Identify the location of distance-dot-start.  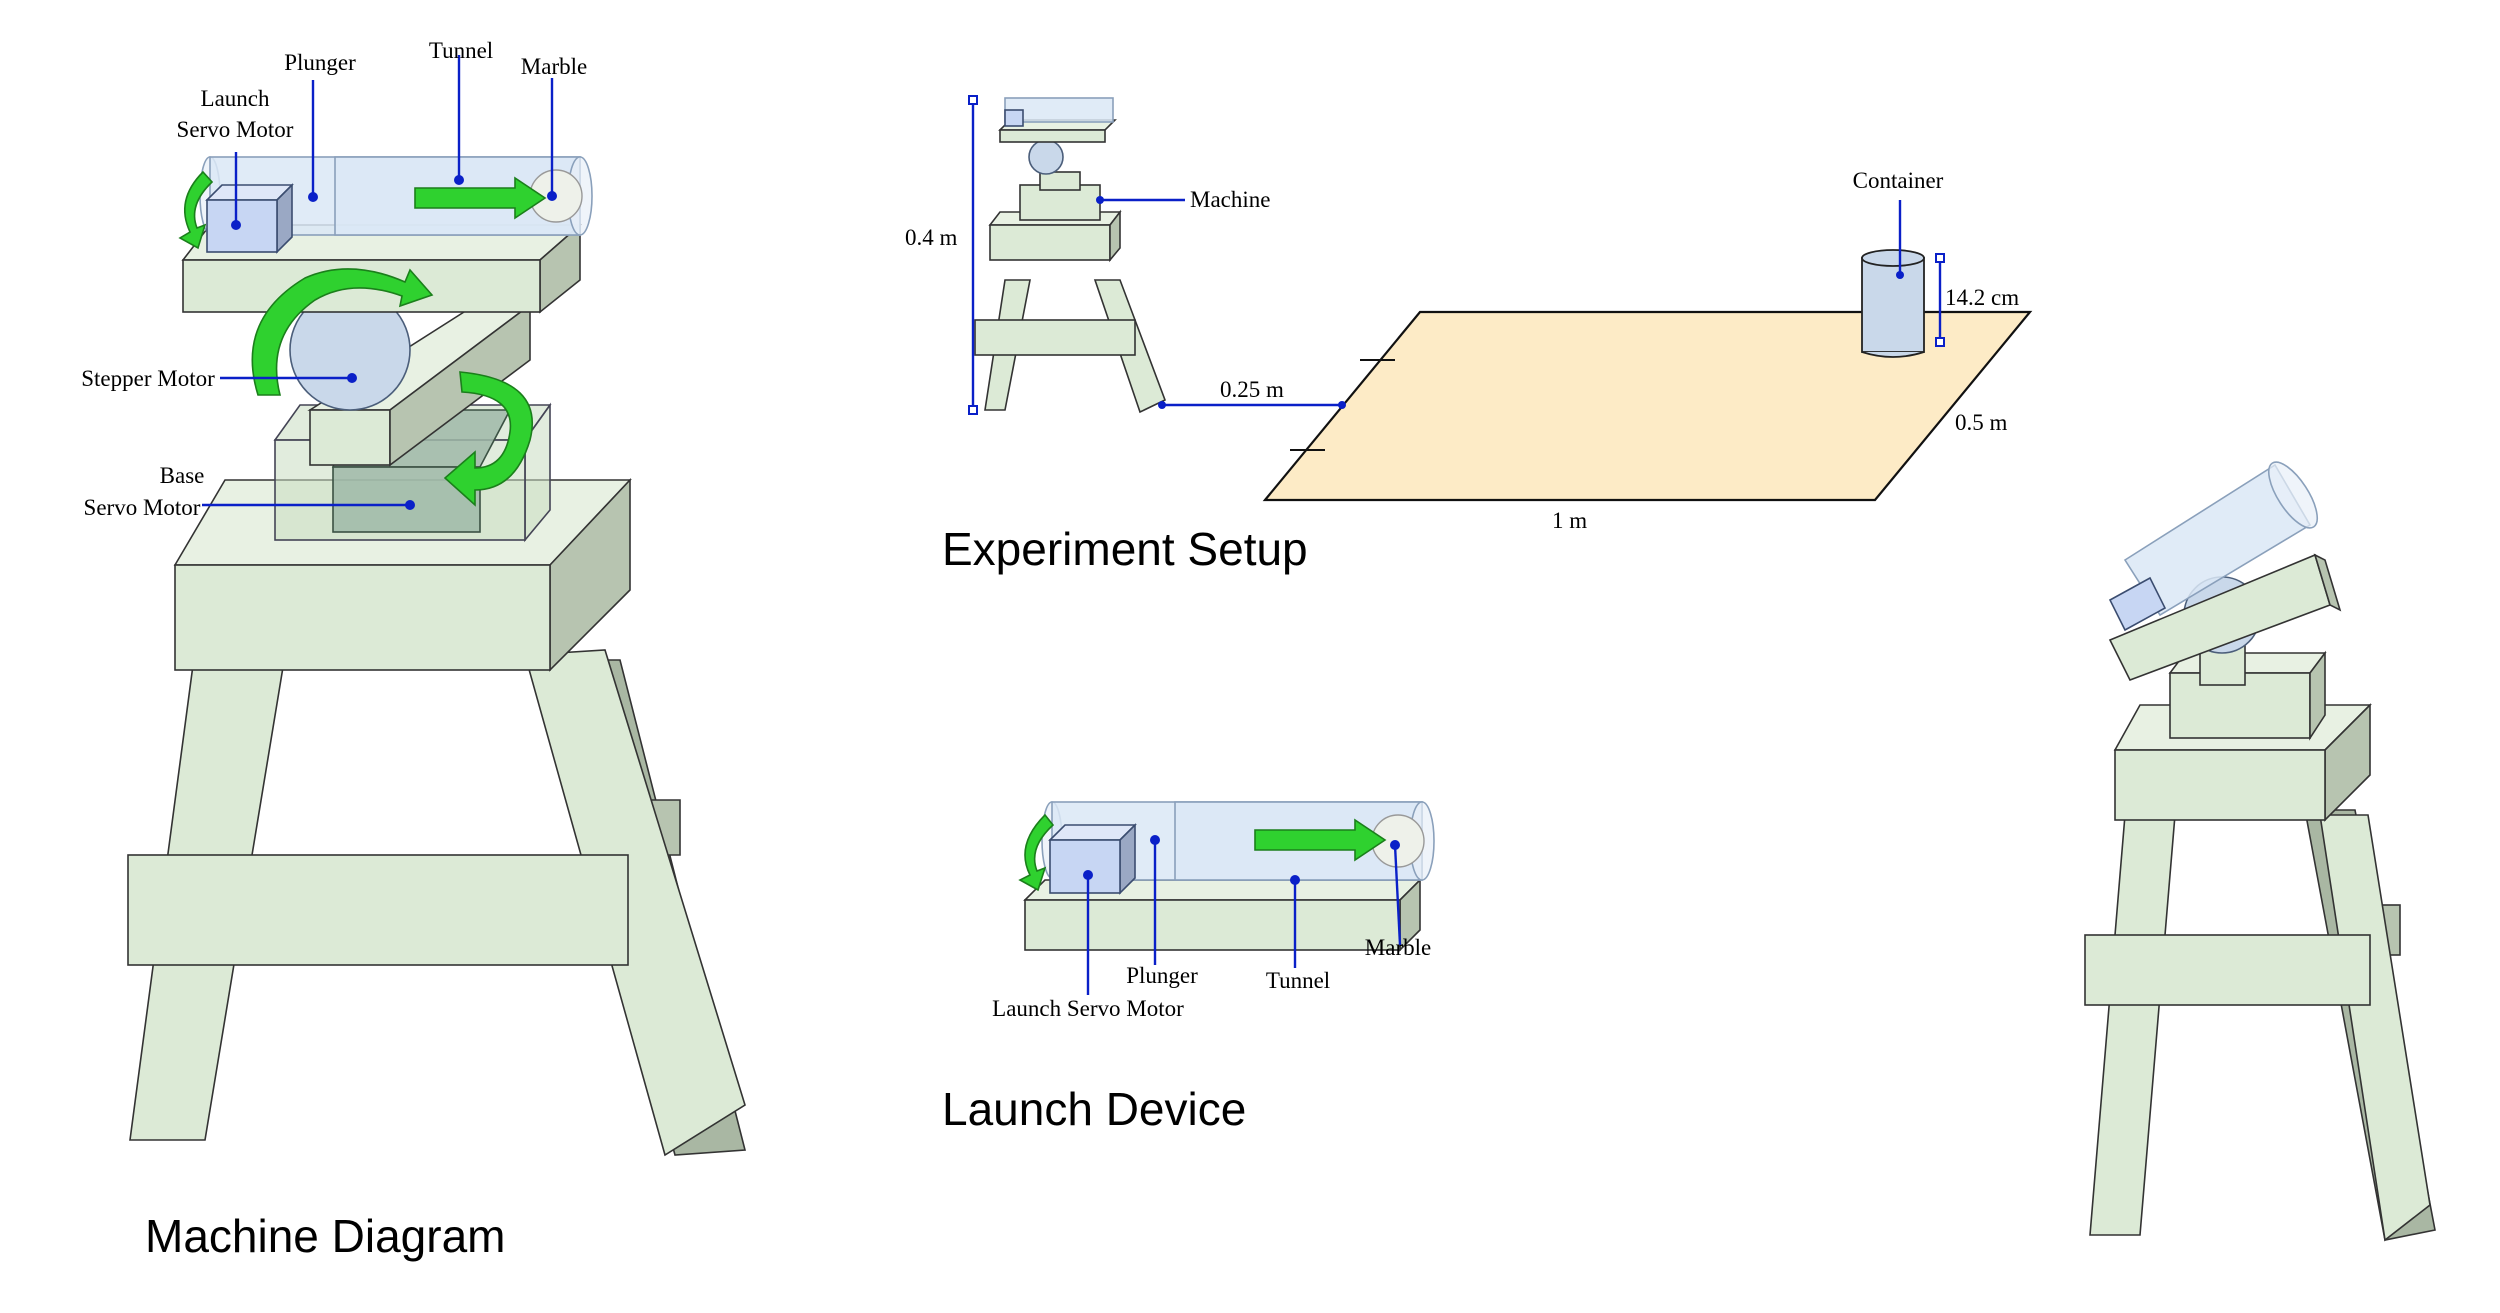
(1162, 405).